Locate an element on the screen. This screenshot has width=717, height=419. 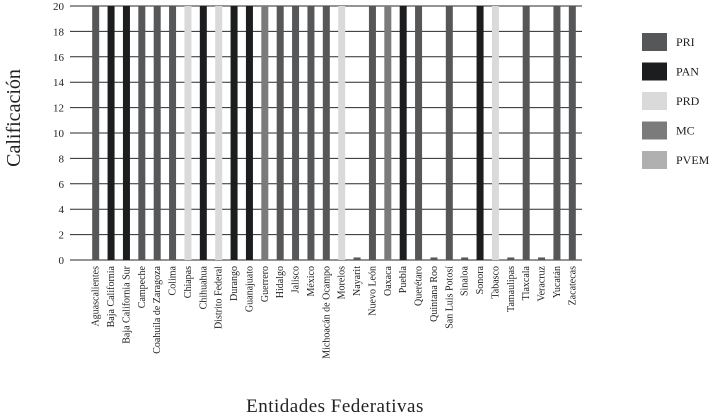
x-tick-label: Colima is located at coordinates (173, 280).